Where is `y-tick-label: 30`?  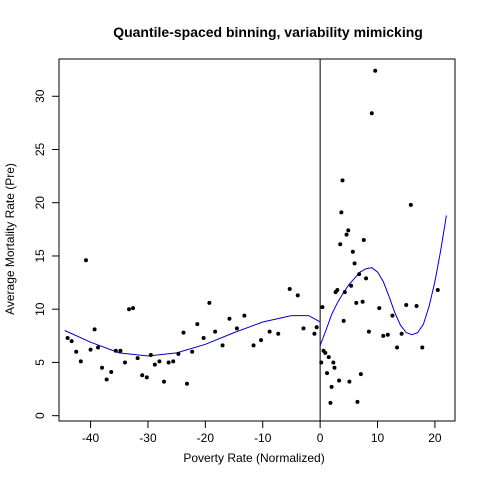 y-tick-label: 30 is located at coordinates (40, 96).